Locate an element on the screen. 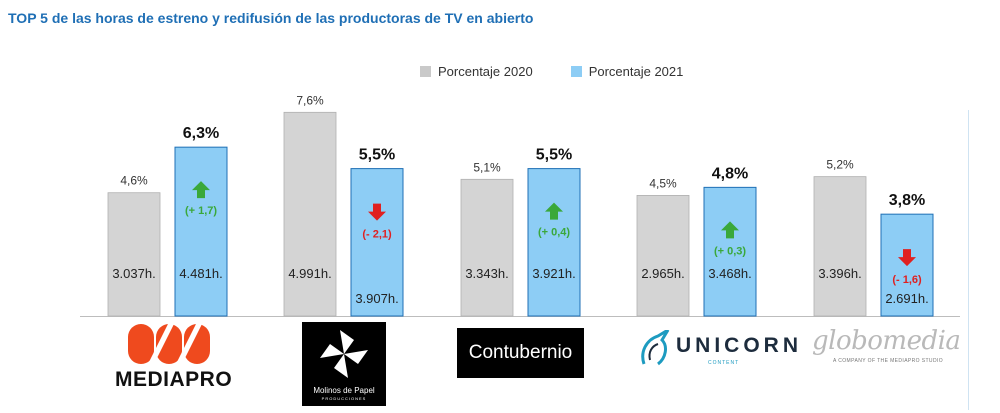 This screenshot has width=1000, height=413. change-label: (+ 1,7) is located at coordinates (201, 211).